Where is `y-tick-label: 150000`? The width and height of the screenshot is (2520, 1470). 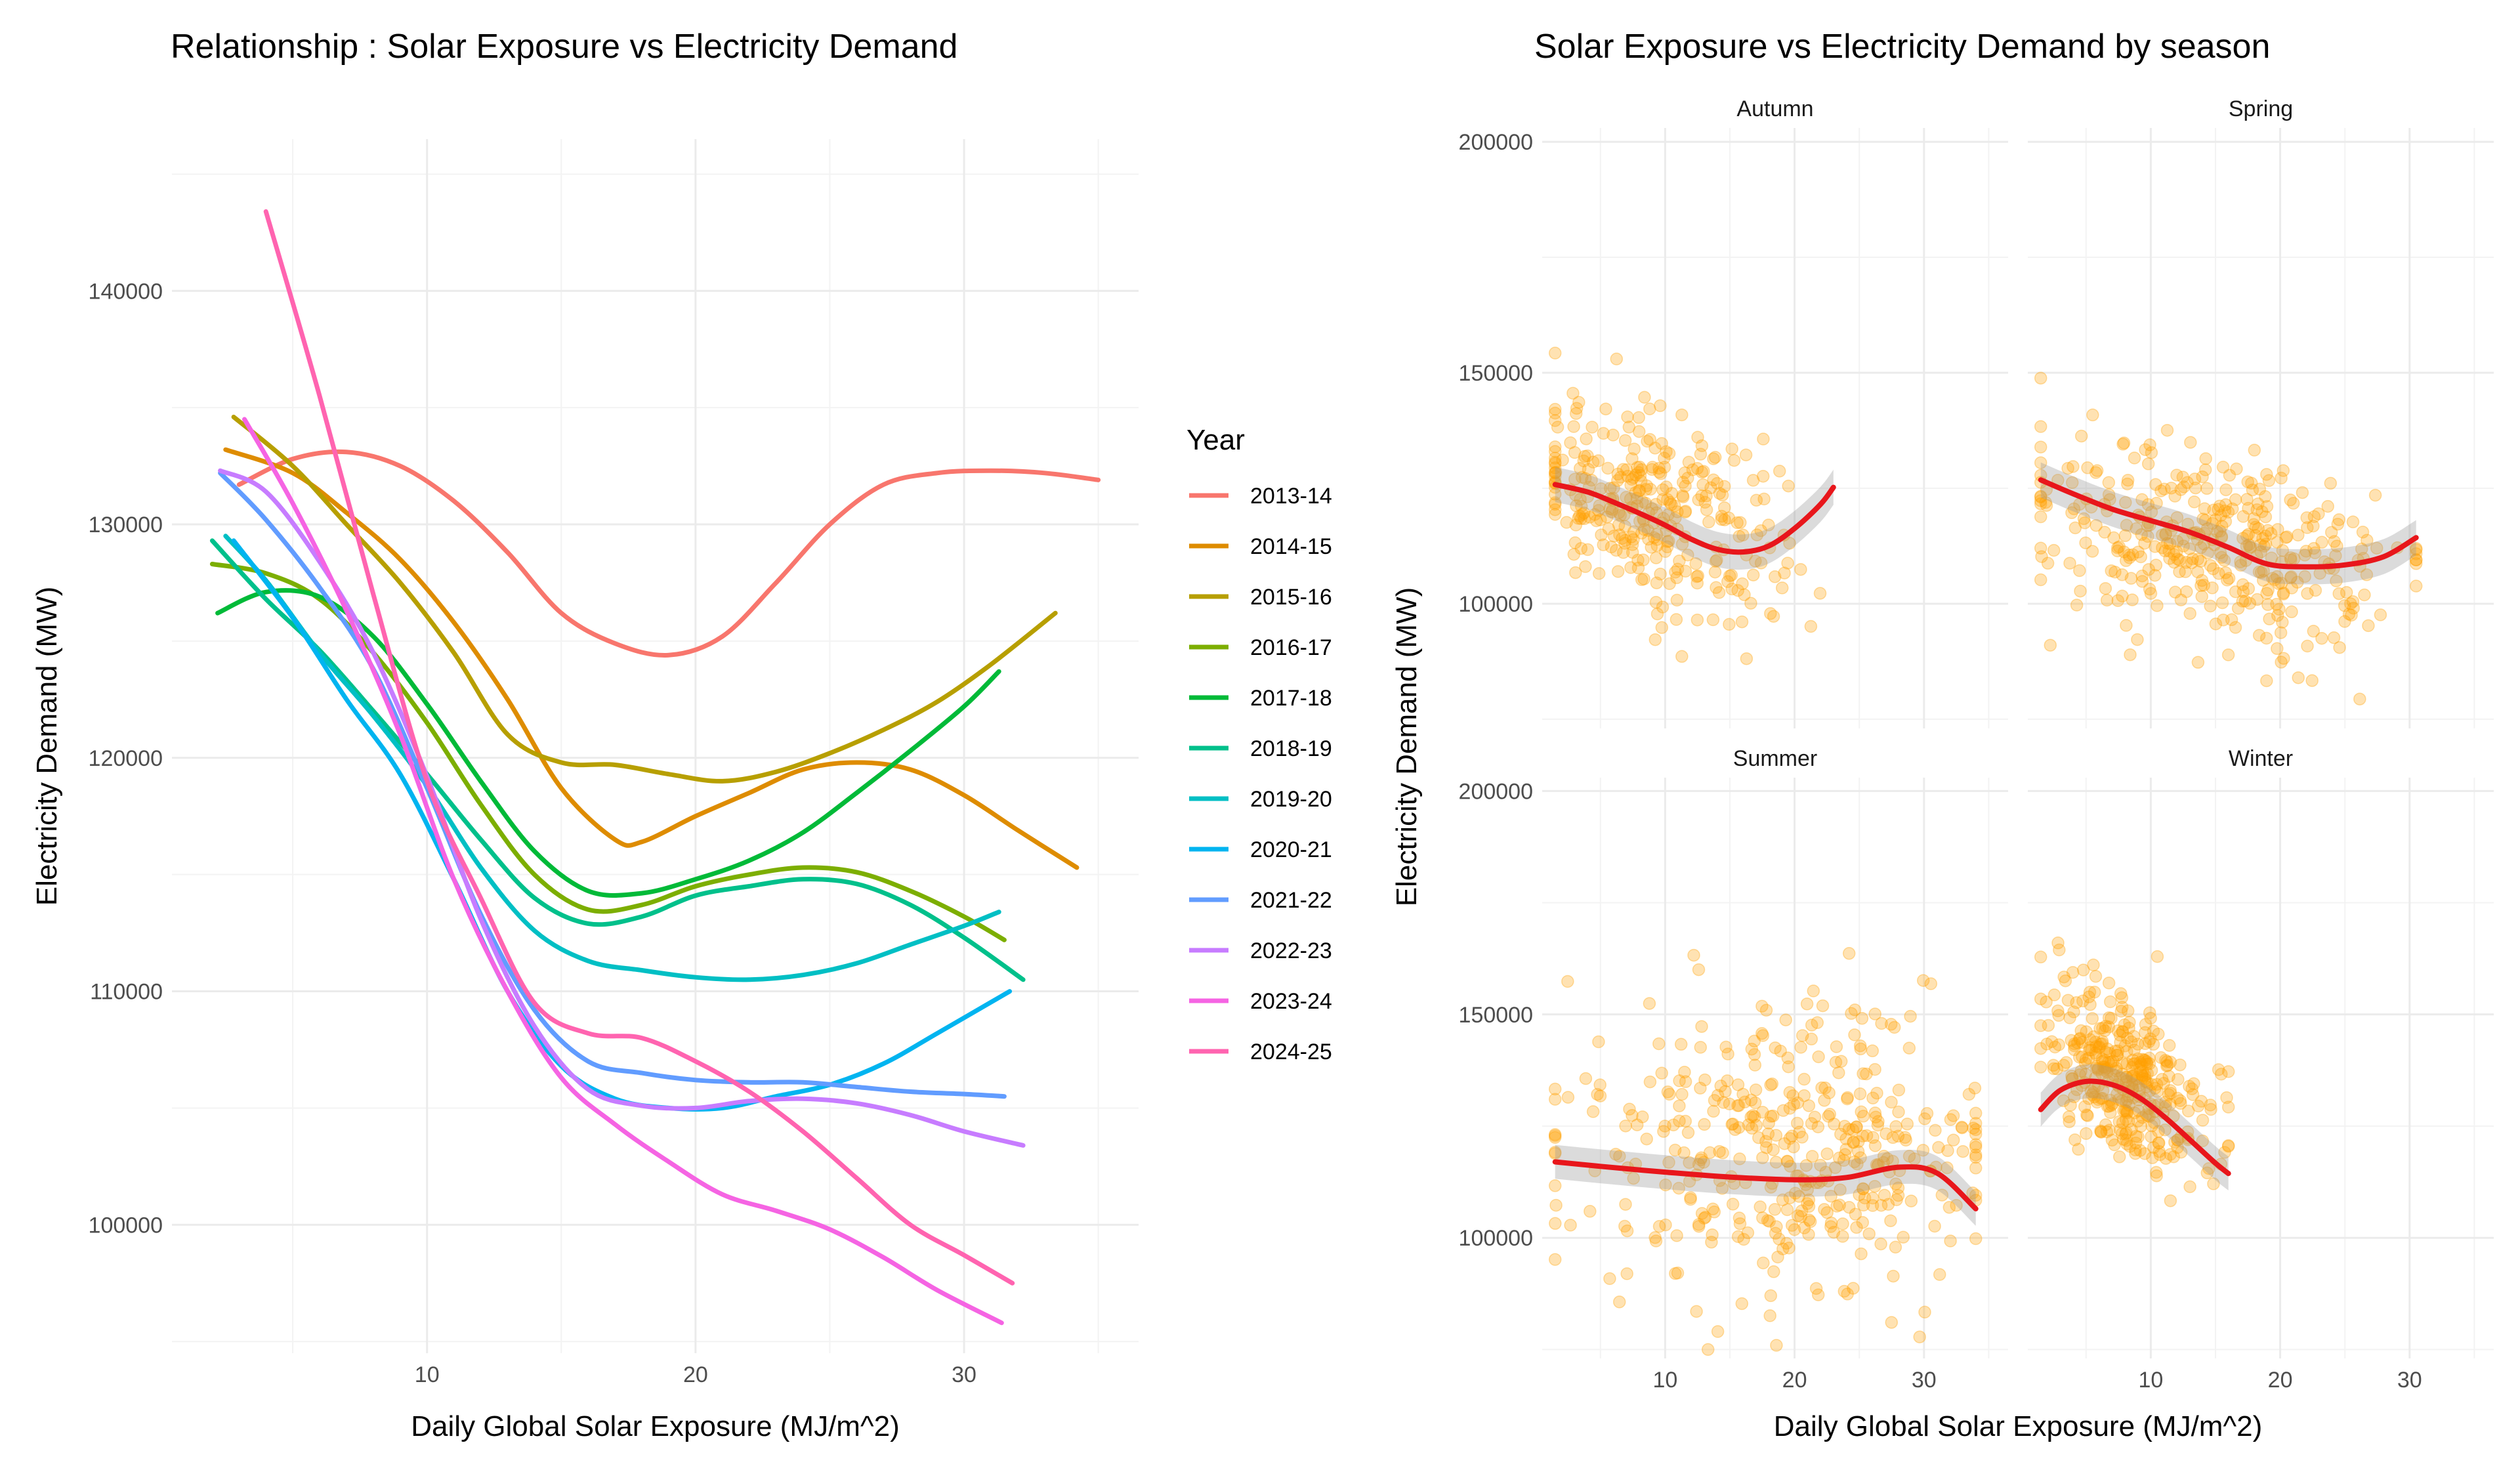
y-tick-label: 150000 is located at coordinates (1496, 373).